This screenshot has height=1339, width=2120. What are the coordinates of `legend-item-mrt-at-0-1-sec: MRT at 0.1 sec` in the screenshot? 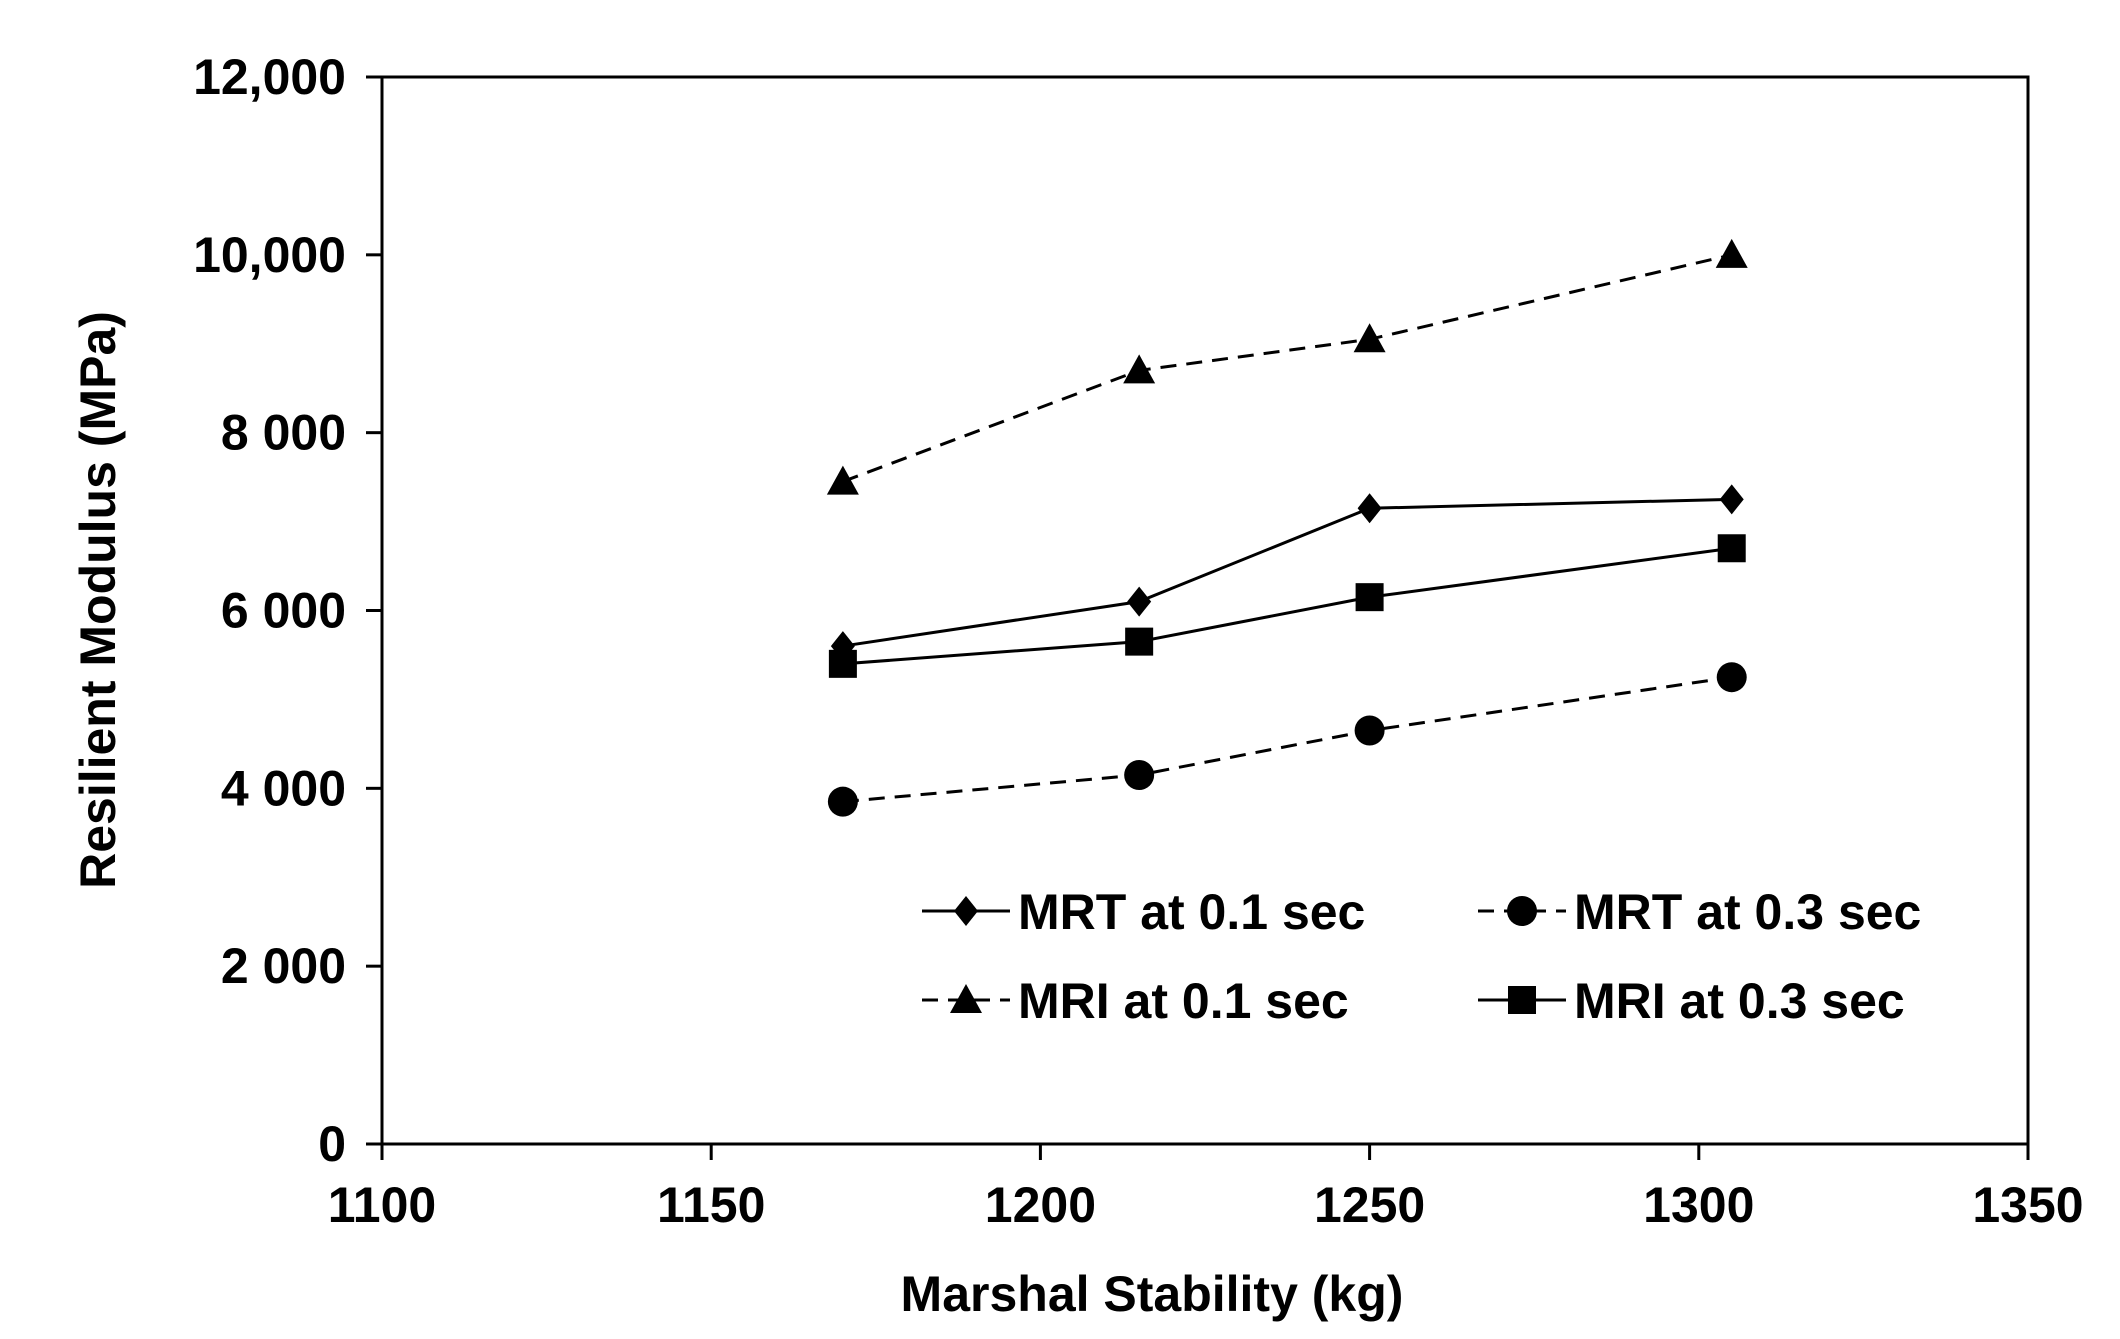 It's located at (1143, 912).